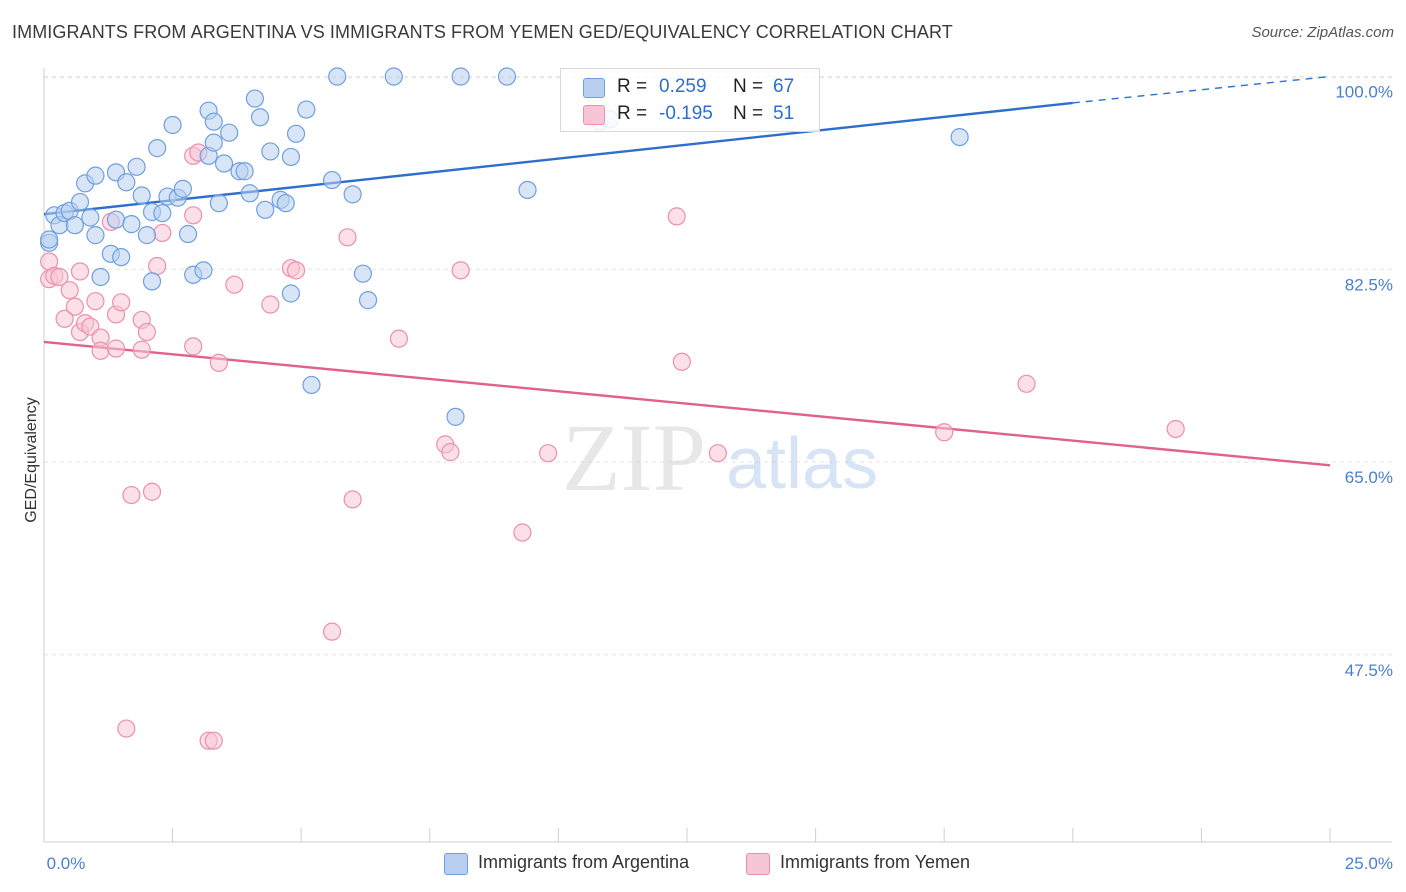  What do you see at coordinates (1369, 477) in the screenshot?
I see `y-tick-label: 65.0%` at bounding box center [1369, 477].